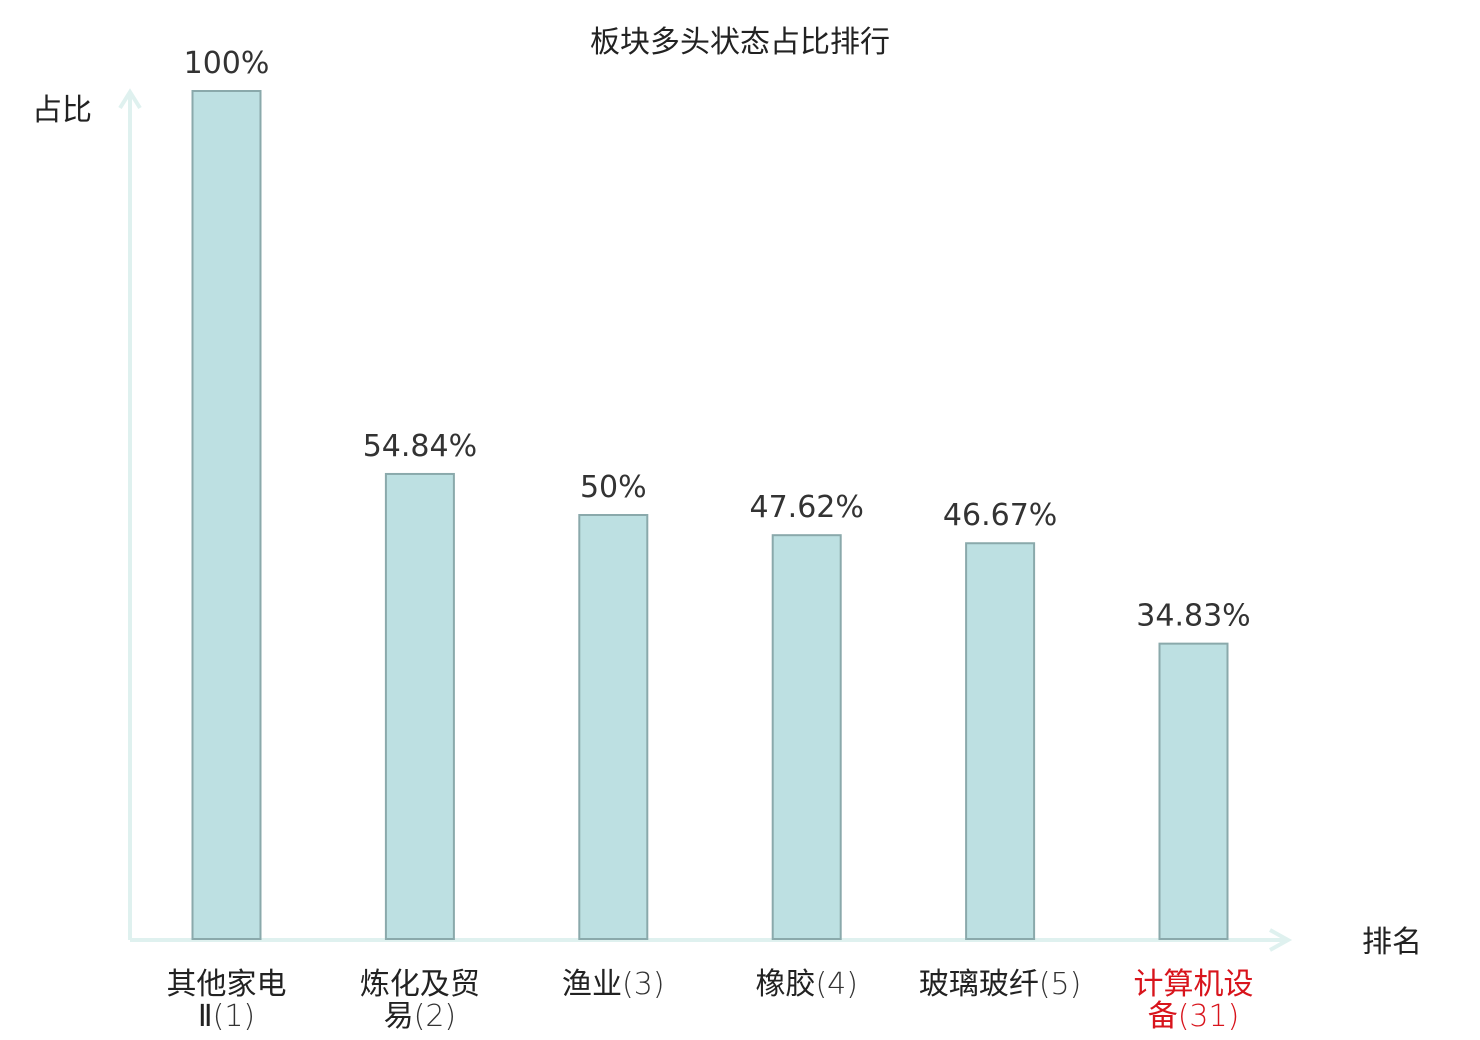 This screenshot has height=1040, width=1480. I want to click on chart-title: 板块多头状态占比排行, so click(740, 42).